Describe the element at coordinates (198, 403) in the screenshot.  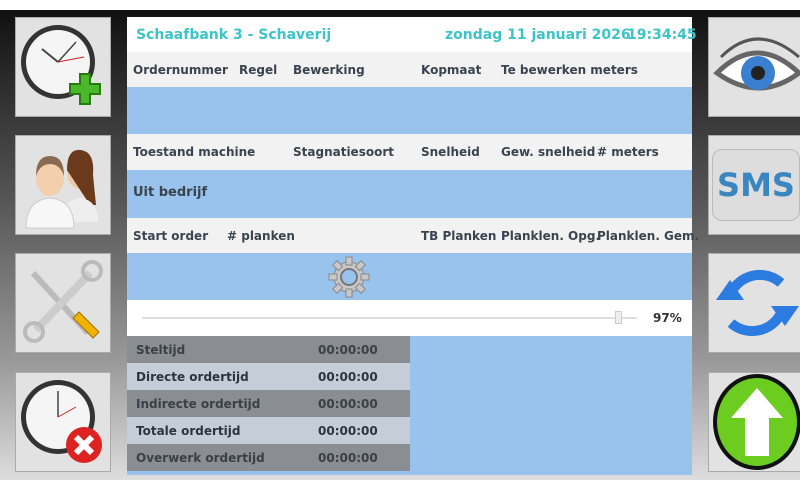
I see `time-label: Indirecte ordertijd` at that location.